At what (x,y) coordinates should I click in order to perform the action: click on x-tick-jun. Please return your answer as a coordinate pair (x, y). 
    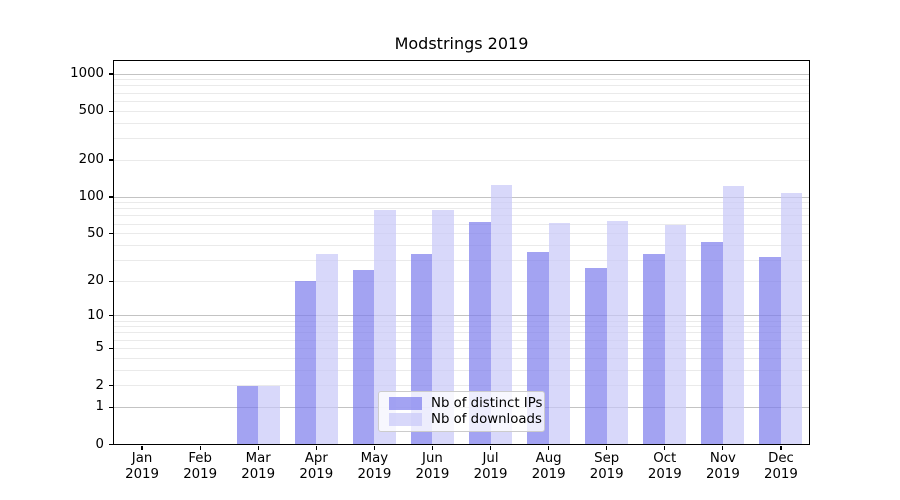
    Looking at the image, I should click on (432, 447).